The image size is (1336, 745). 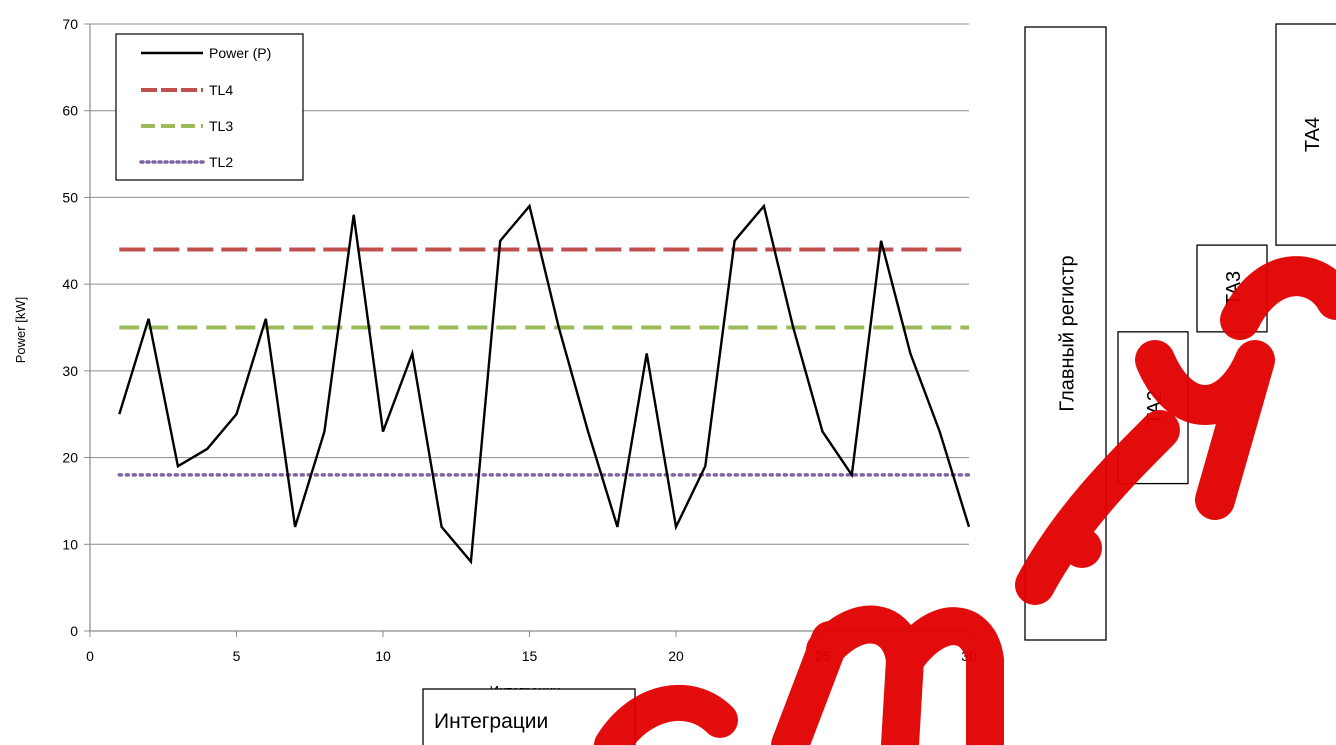 I want to click on legend-label-power: Power (P), so click(x=240, y=53).